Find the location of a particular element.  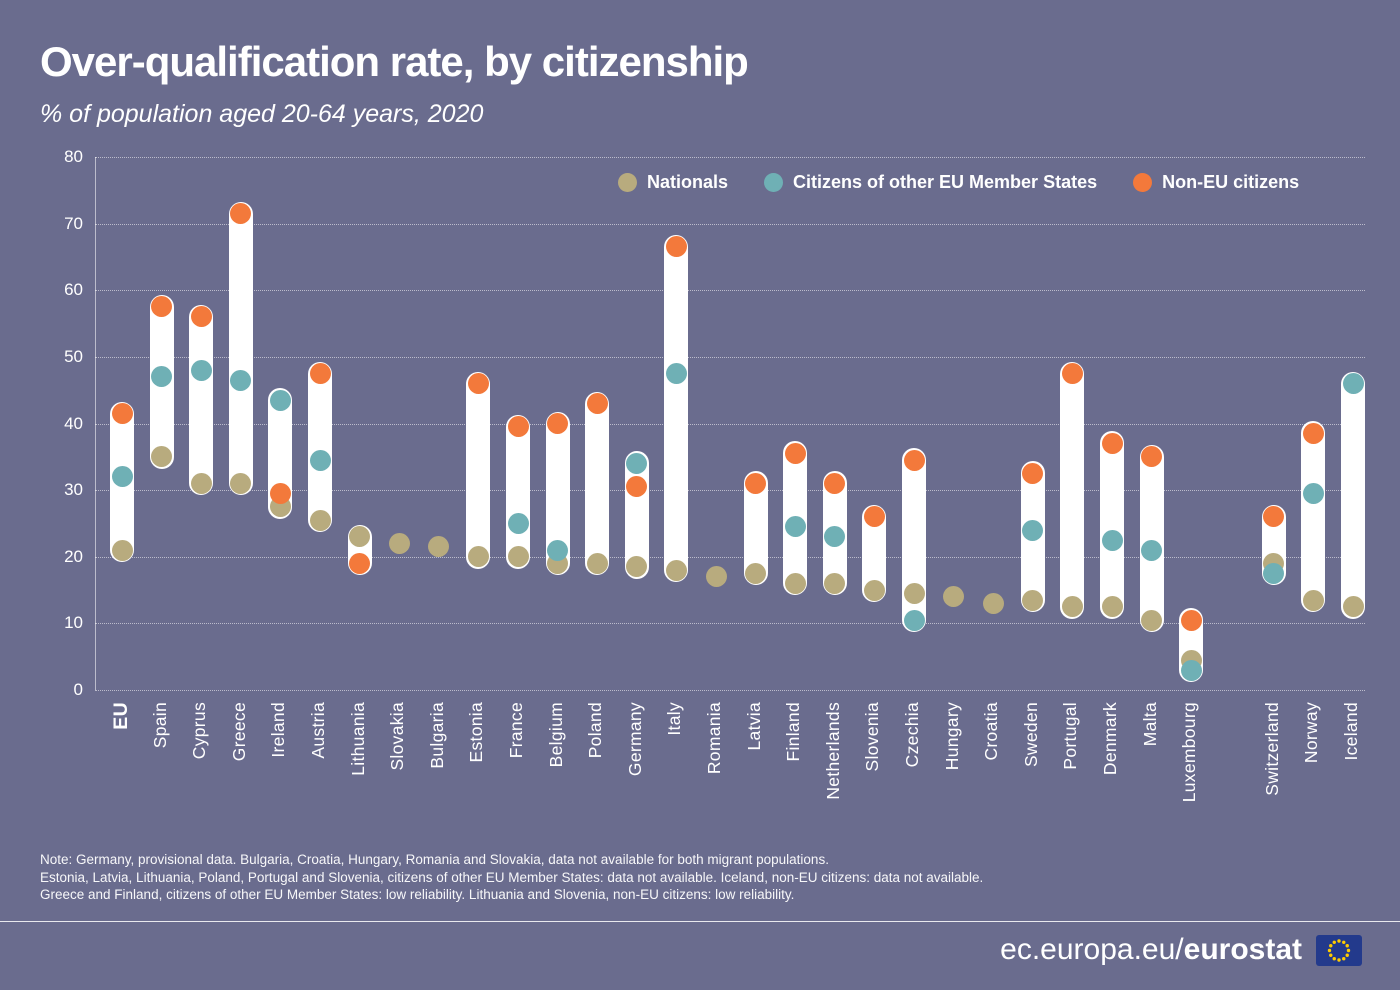

x-axis-label-france: France is located at coordinates (516, 730).